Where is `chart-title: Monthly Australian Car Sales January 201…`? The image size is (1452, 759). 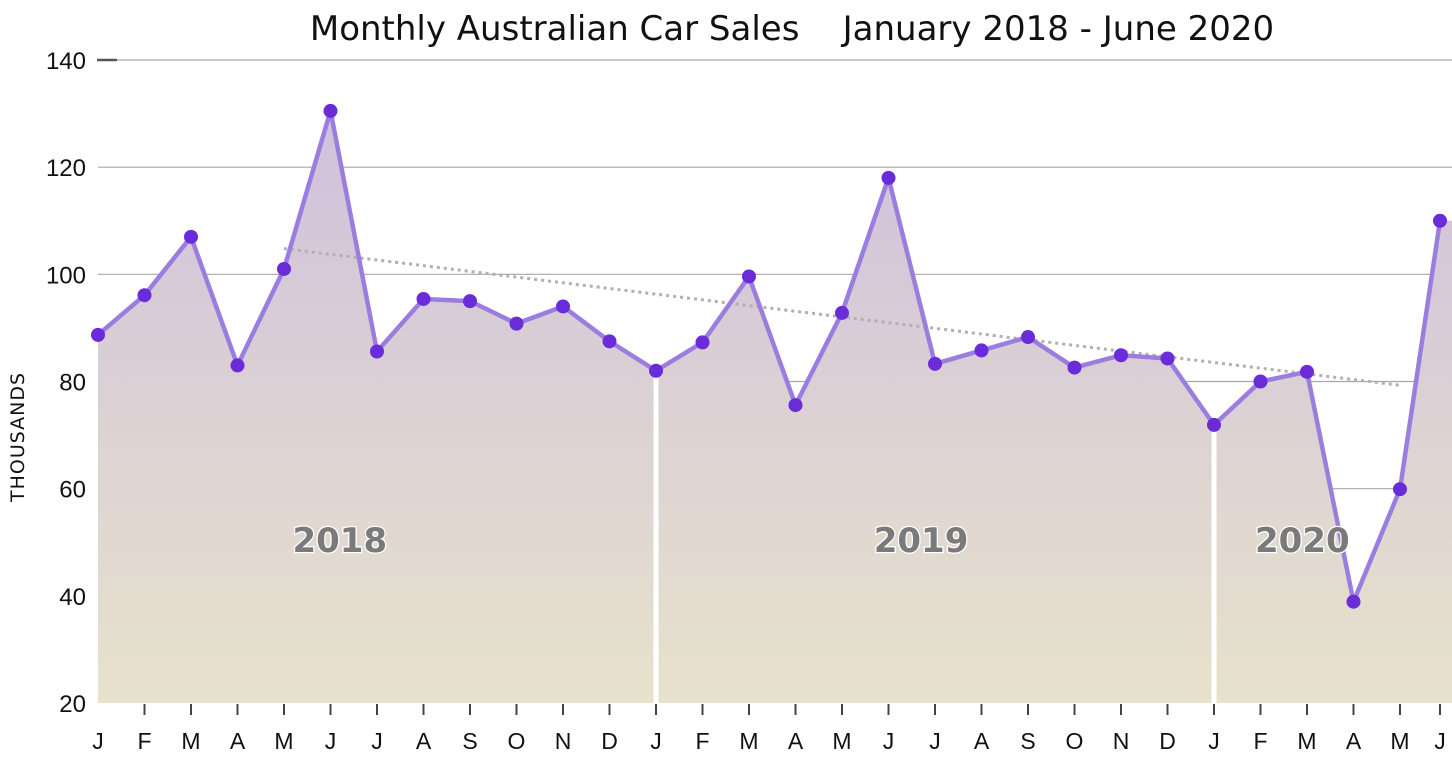 chart-title: Monthly Australian Car Sales January 201… is located at coordinates (792, 29).